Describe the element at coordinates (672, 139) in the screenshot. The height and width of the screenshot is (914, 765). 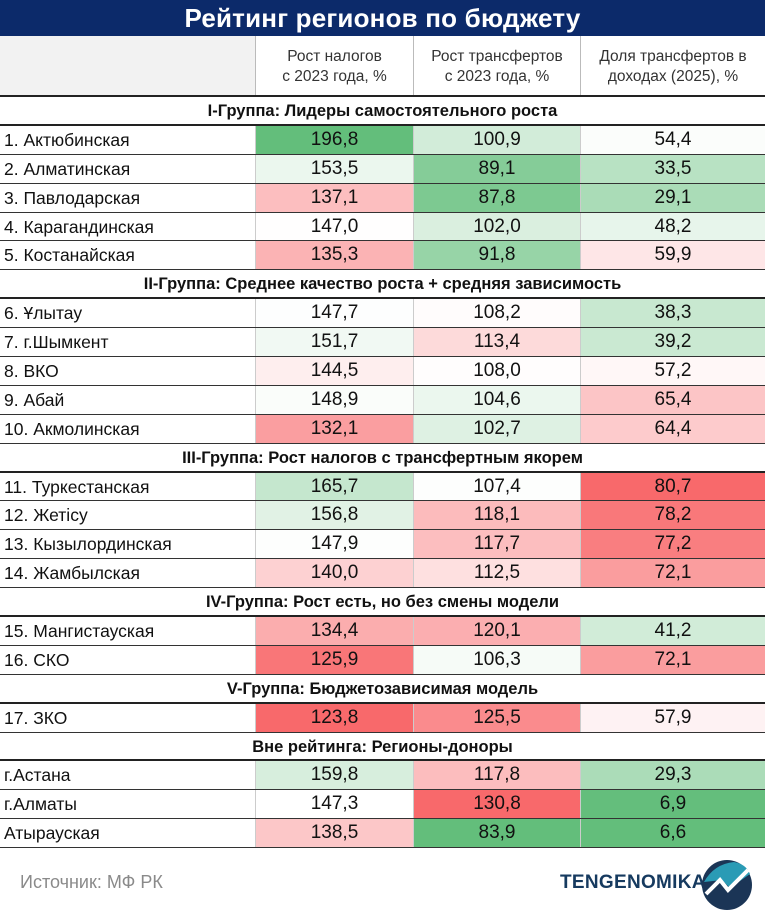
I see `transfer-share-cell: 54,4` at that location.